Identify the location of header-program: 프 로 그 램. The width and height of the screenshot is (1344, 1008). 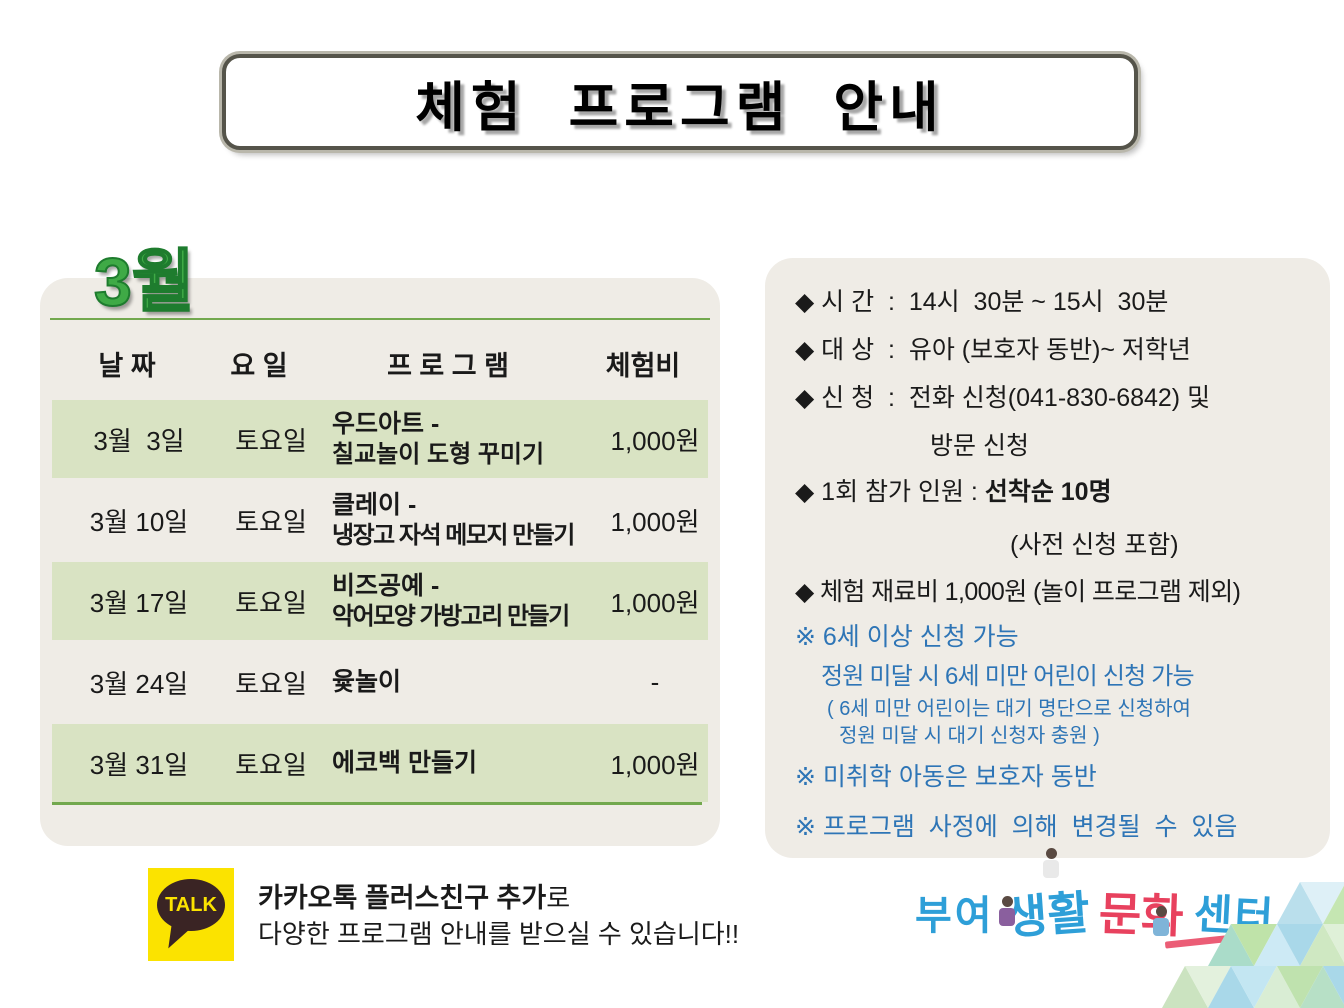
(448, 365).